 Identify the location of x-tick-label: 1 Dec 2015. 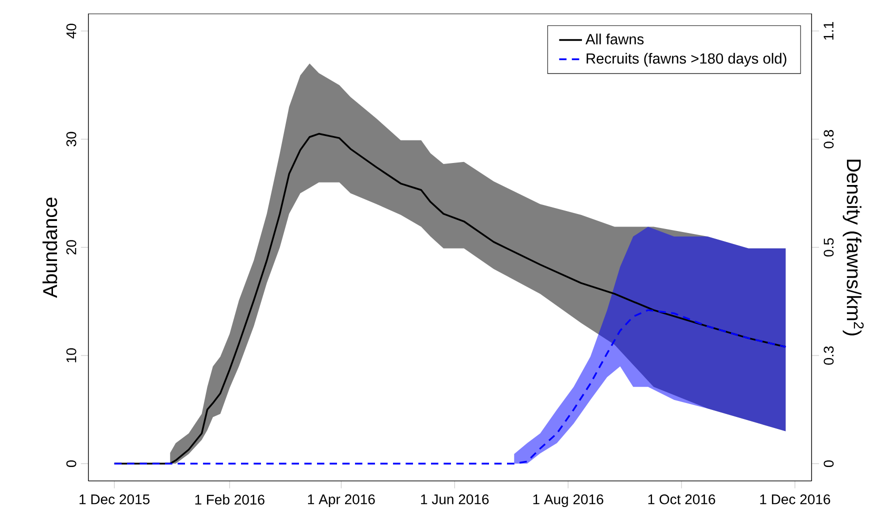
(115, 499).